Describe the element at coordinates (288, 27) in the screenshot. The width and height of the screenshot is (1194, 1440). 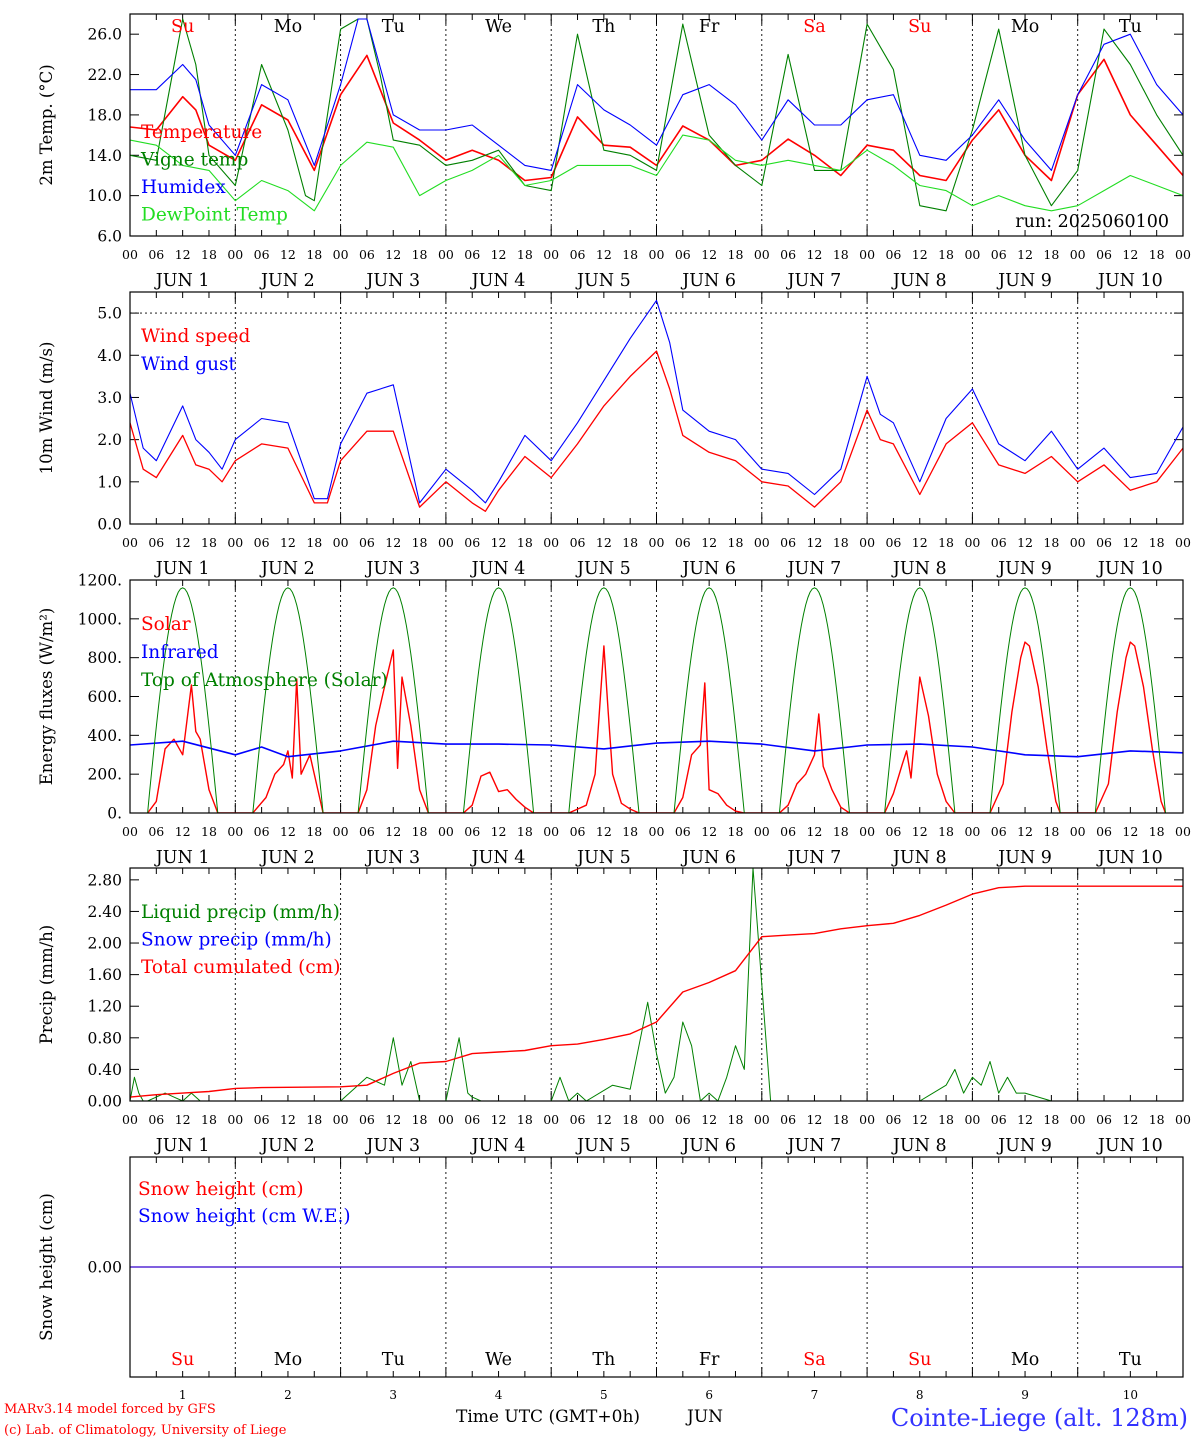
I see `weekday-label: Mo` at that location.